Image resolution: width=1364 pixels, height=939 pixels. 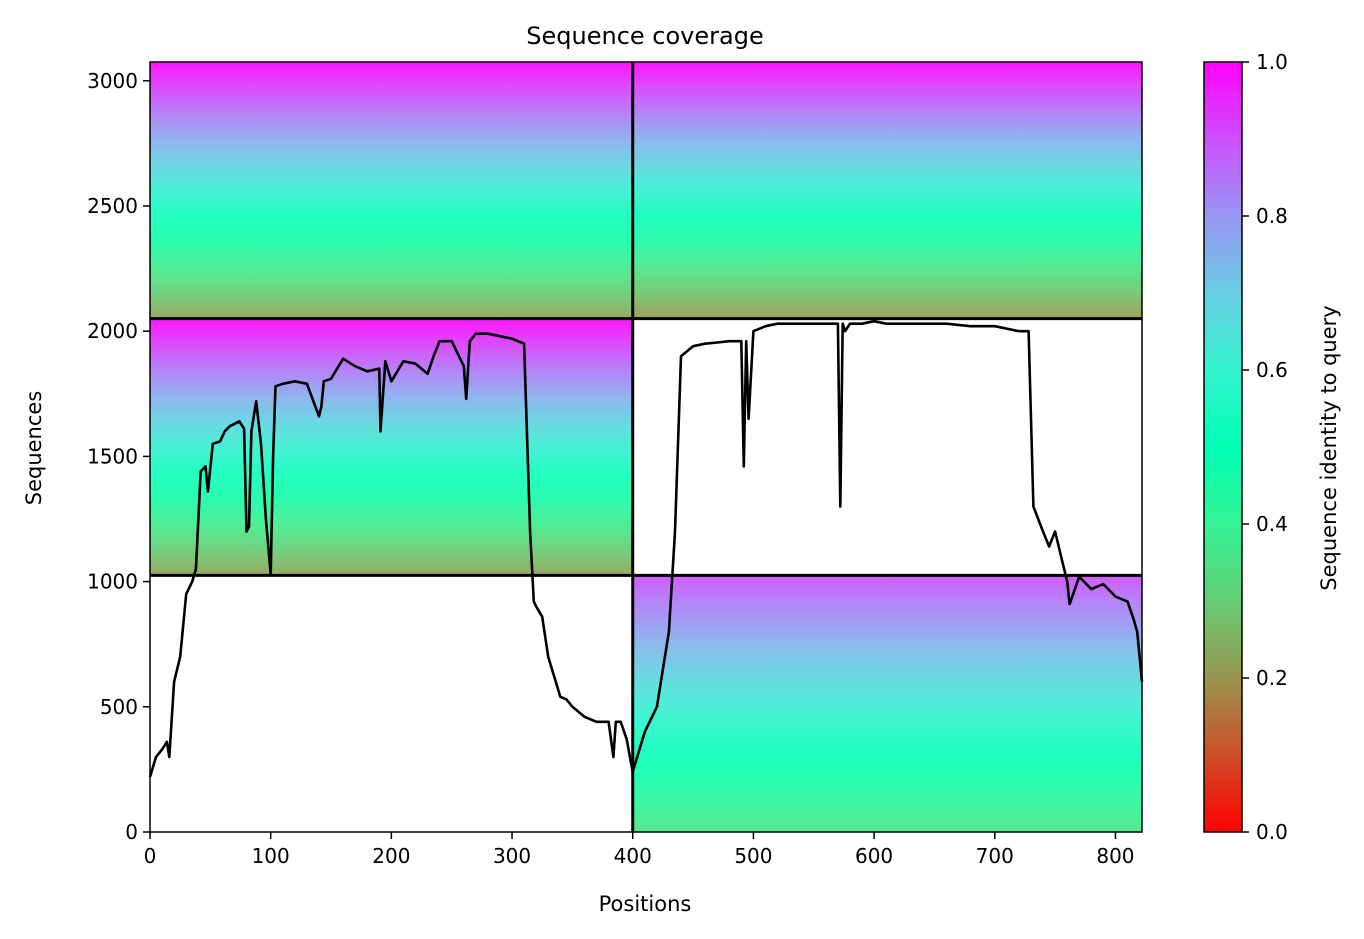 I want to click on x-tick-label: 500, so click(x=753, y=856).